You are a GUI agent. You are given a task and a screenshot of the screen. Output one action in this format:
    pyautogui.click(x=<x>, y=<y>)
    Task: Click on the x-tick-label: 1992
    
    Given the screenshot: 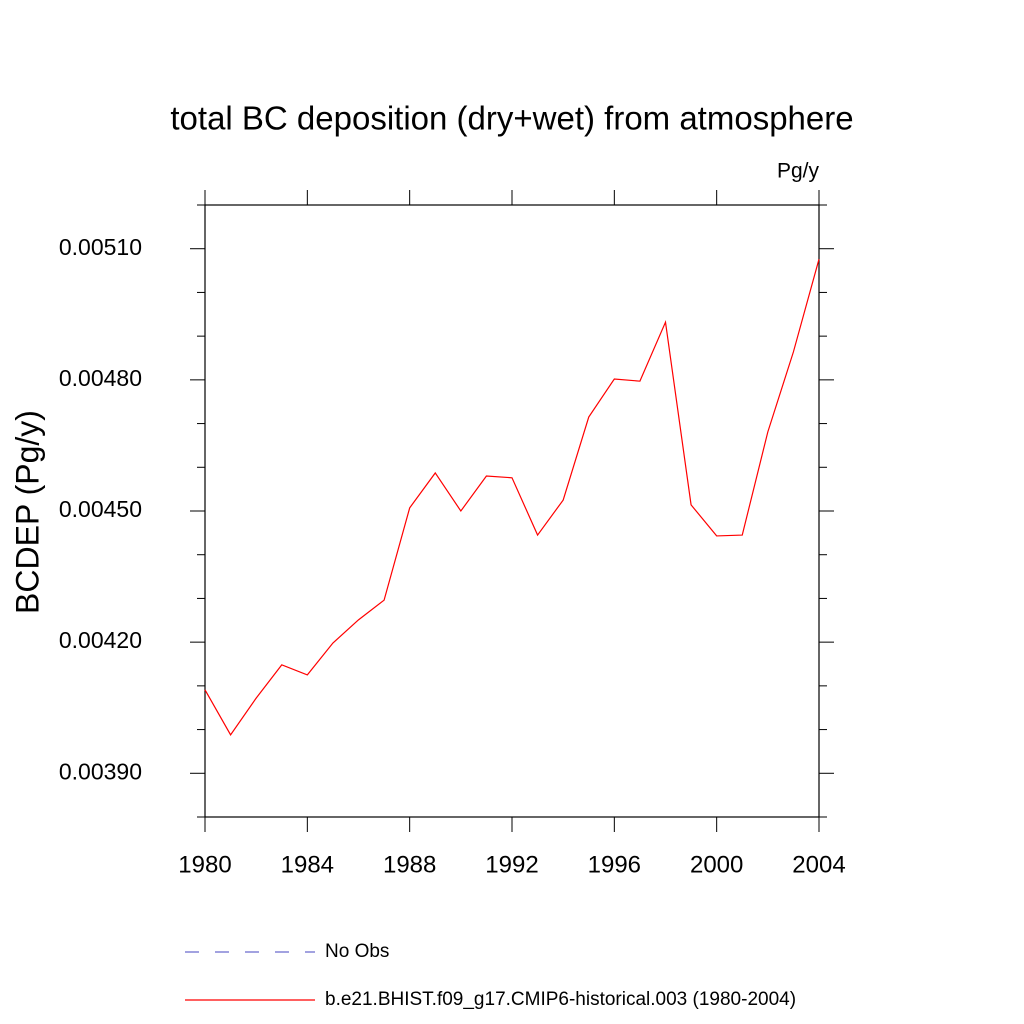 What is the action you would take?
    pyautogui.click(x=511, y=864)
    